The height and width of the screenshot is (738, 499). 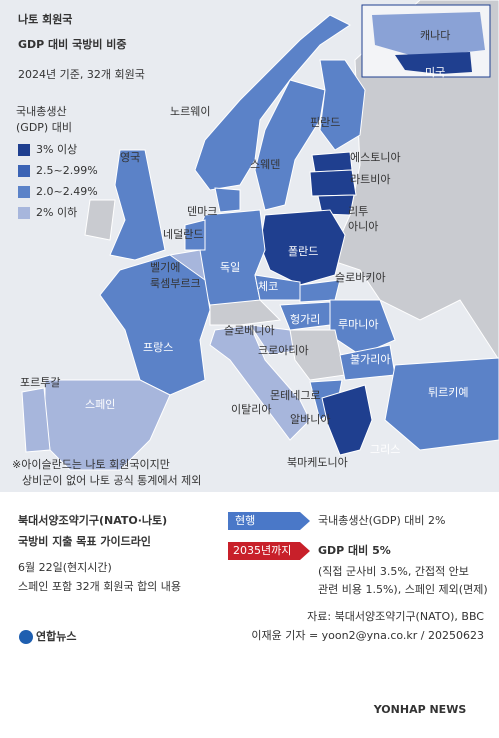 What do you see at coordinates (295, 395) in the screenshot?
I see `country-label: 몬테네그로` at bounding box center [295, 395].